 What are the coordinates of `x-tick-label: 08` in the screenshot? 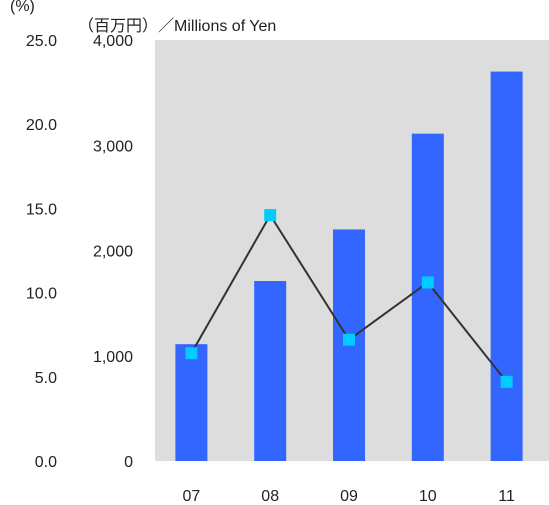 It's located at (270, 496).